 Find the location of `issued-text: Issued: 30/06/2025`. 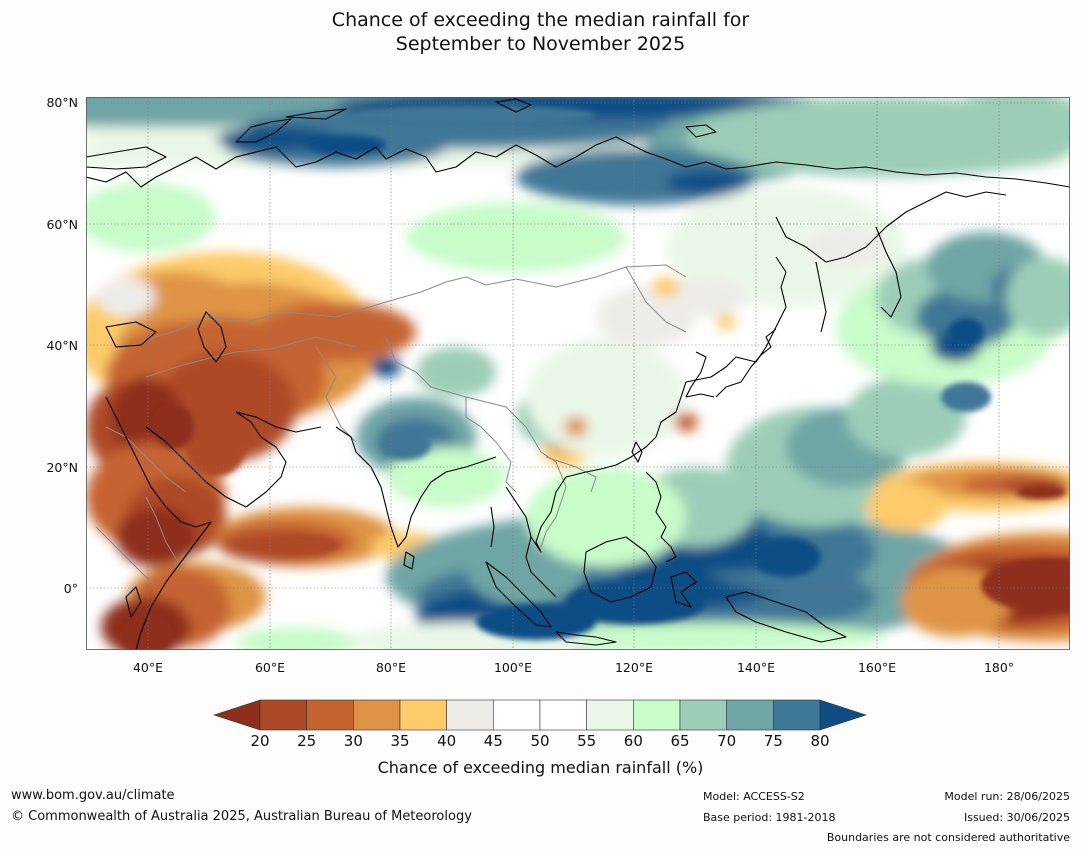

issued-text: Issued: 30/06/2025 is located at coordinates (1016, 817).